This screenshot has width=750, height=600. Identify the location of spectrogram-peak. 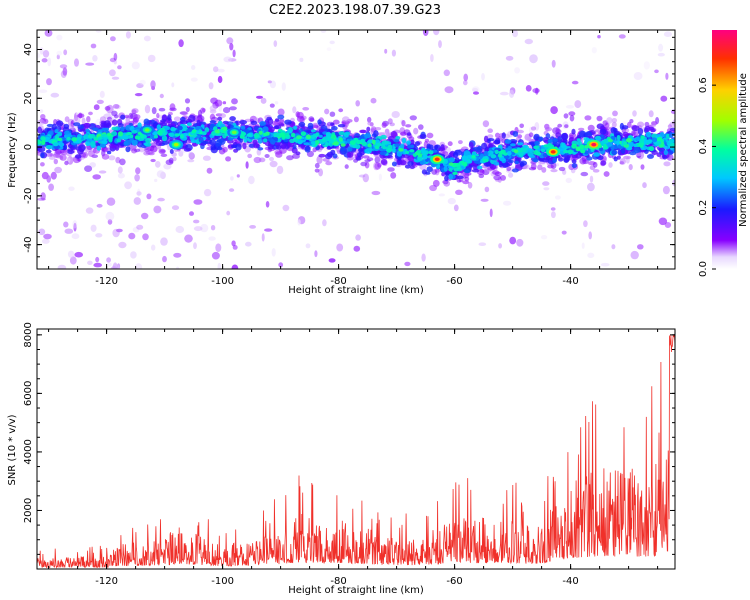
(594, 144).